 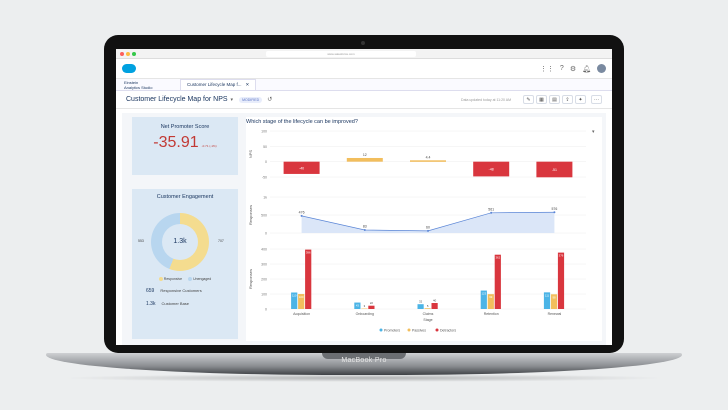 What do you see at coordinates (270, 100) in the screenshot?
I see `undo-icon: ↺` at bounding box center [270, 100].